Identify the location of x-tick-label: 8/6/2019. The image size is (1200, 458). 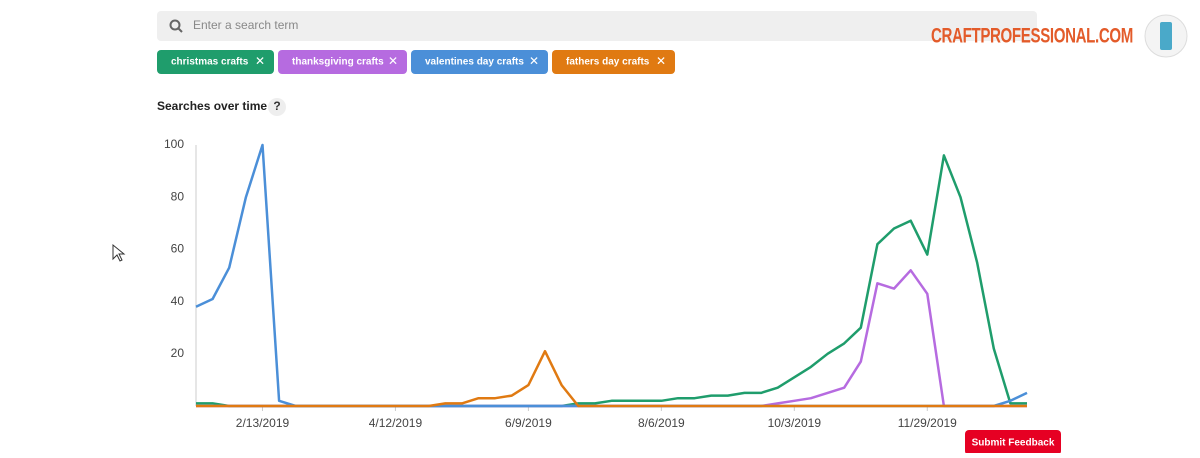
(661, 423).